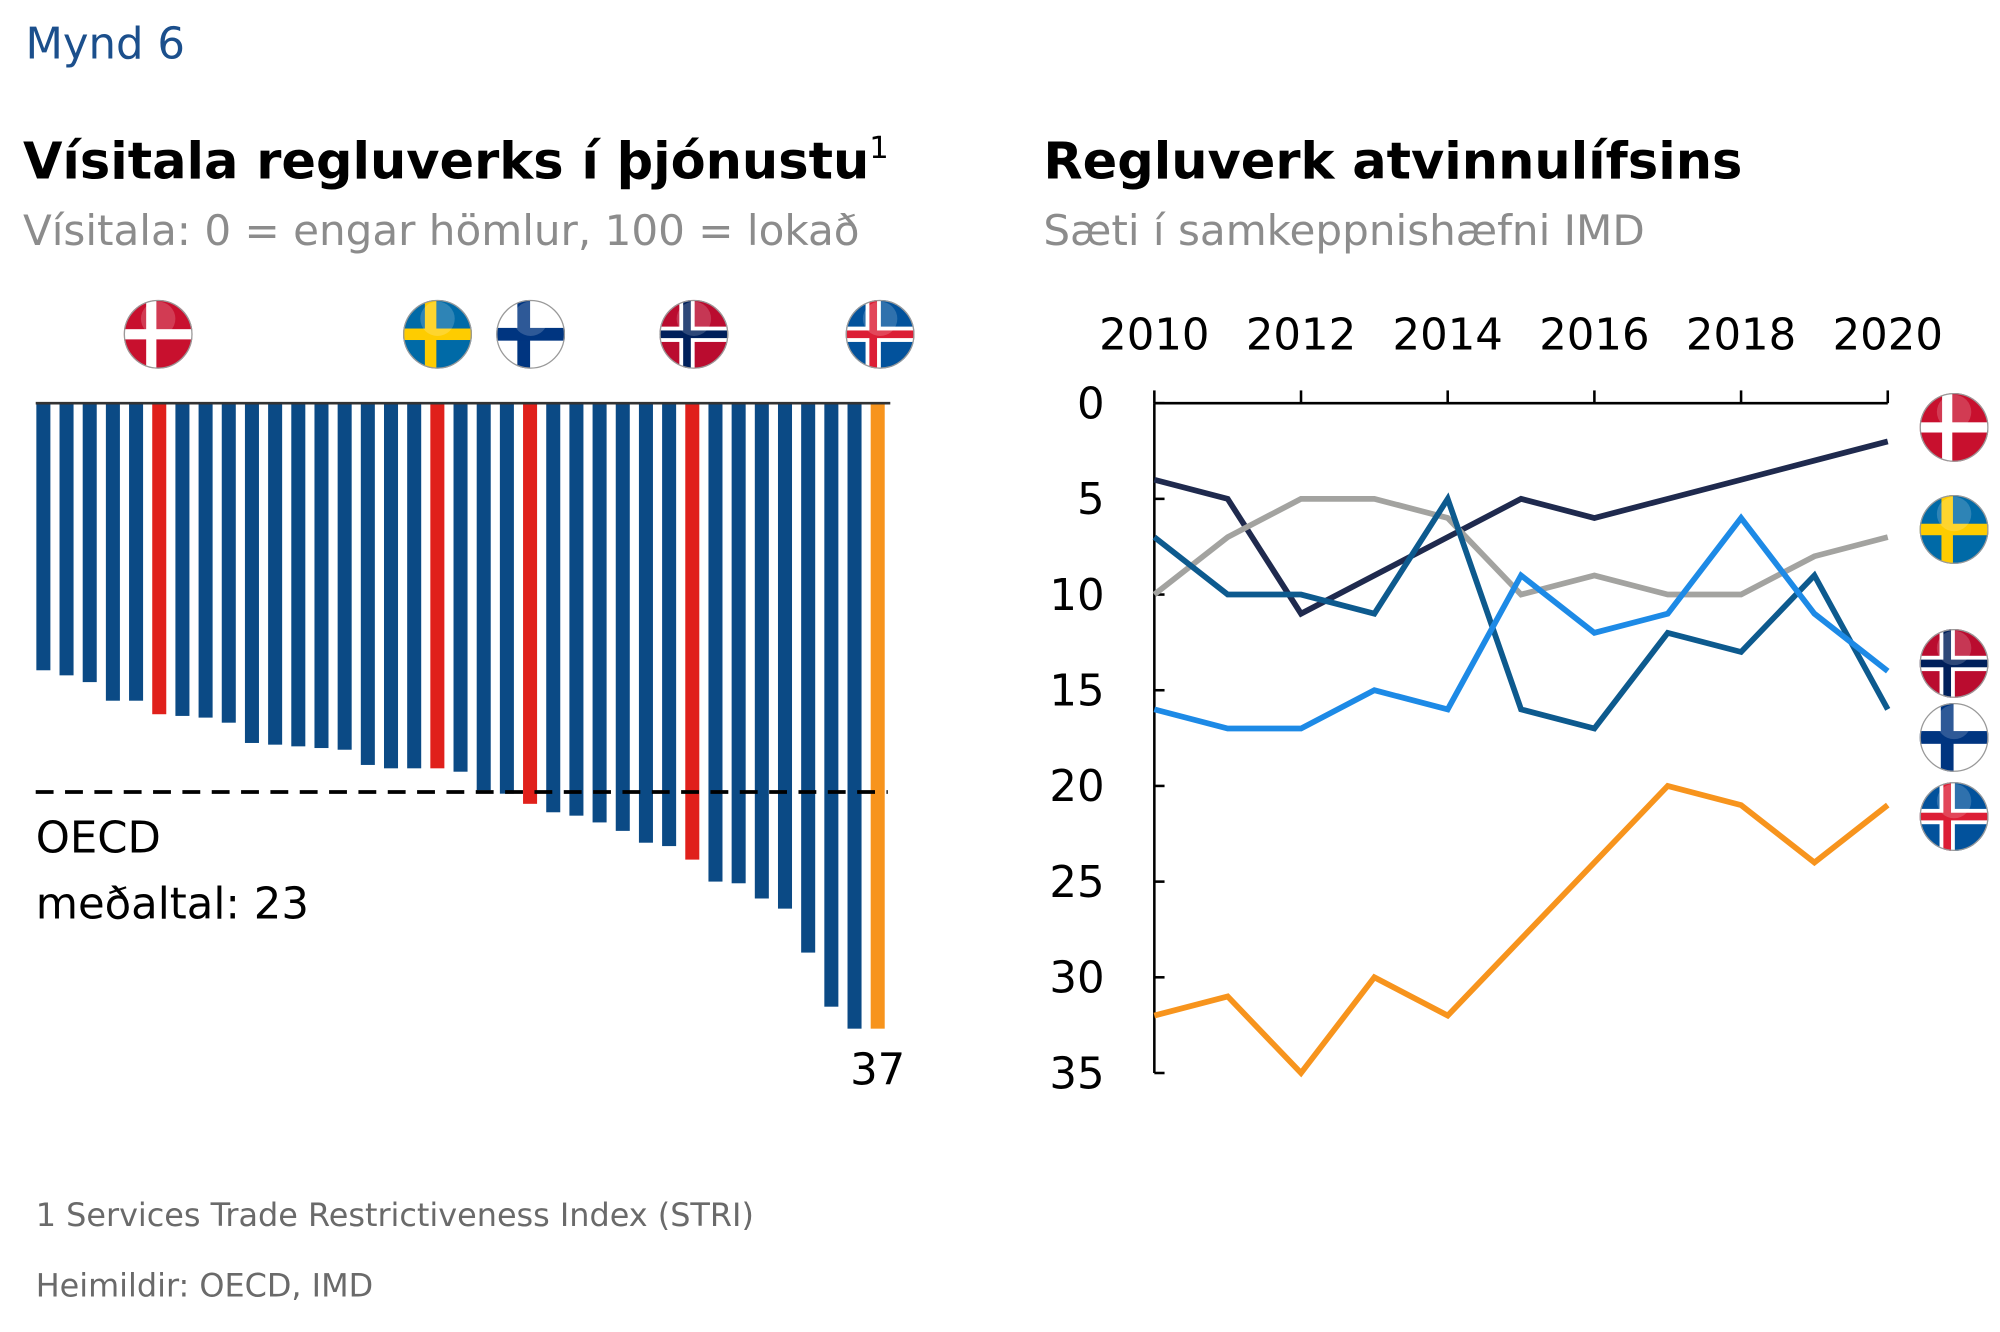 The width and height of the screenshot is (2000, 1332). Describe the element at coordinates (1091, 404) in the screenshot. I see `y-tick-label: 0` at that location.